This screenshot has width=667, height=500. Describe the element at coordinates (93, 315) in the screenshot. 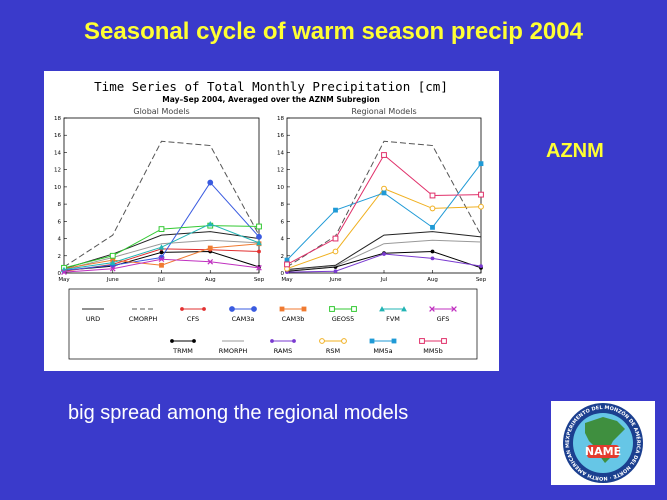

I see `legend-item-urd: URD` at that location.